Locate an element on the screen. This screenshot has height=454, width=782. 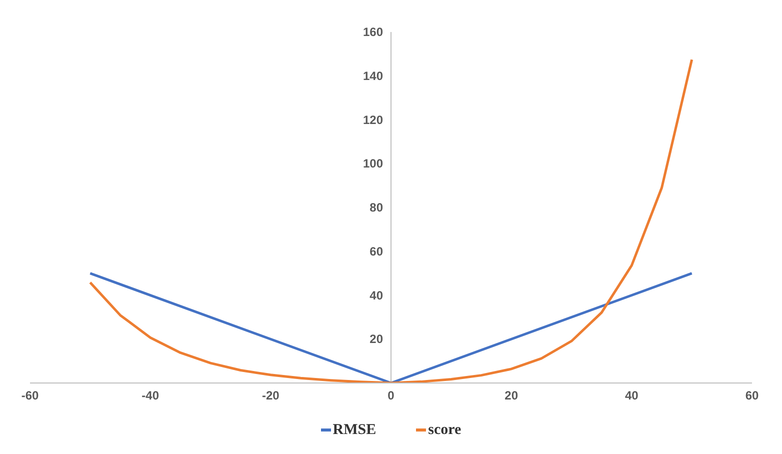
x-tick-label: 0 is located at coordinates (391, 395).